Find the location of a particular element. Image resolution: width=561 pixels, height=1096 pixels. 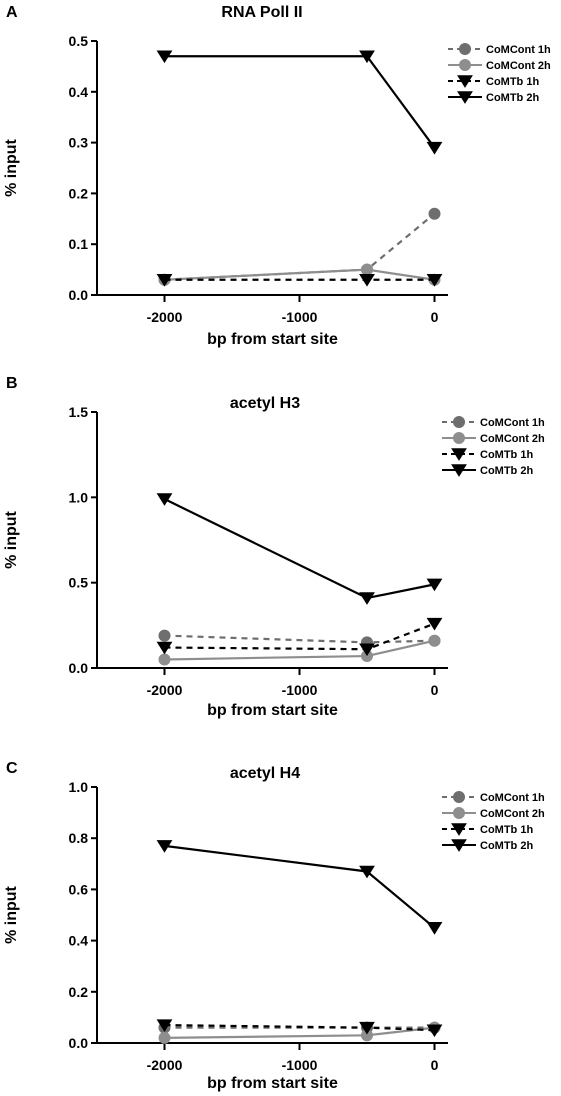

series-comcont-1h is located at coordinates (299, 639).